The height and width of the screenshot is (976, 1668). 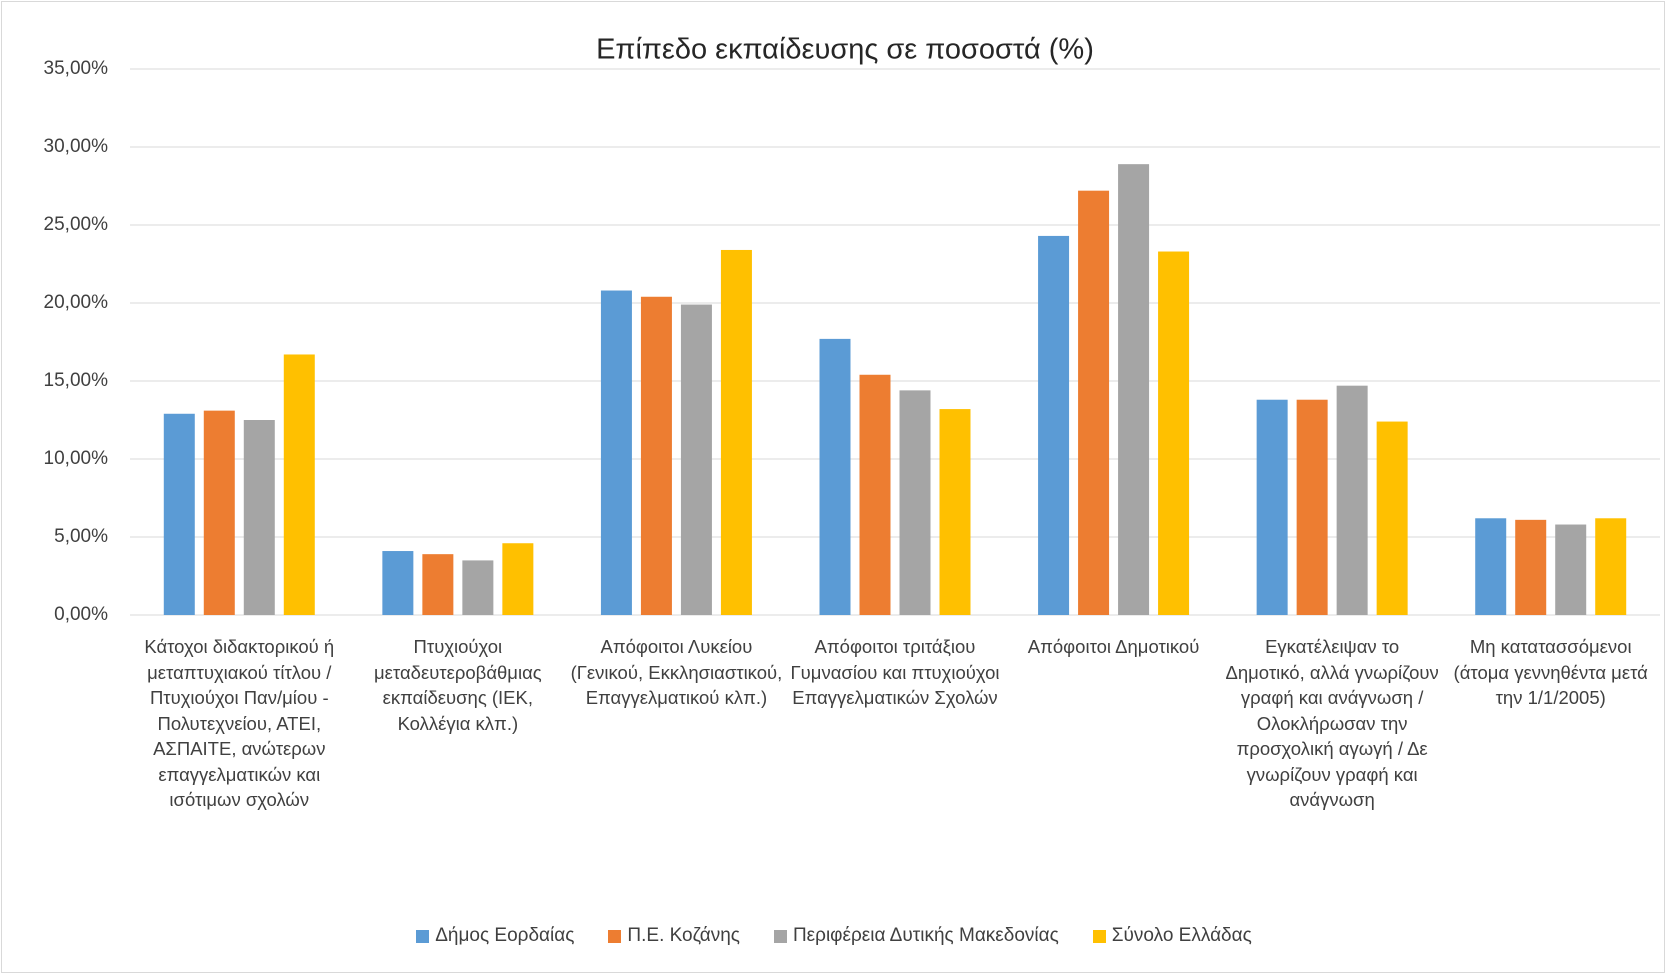 What do you see at coordinates (76, 380) in the screenshot?
I see `y-tick-label: 15,00%` at bounding box center [76, 380].